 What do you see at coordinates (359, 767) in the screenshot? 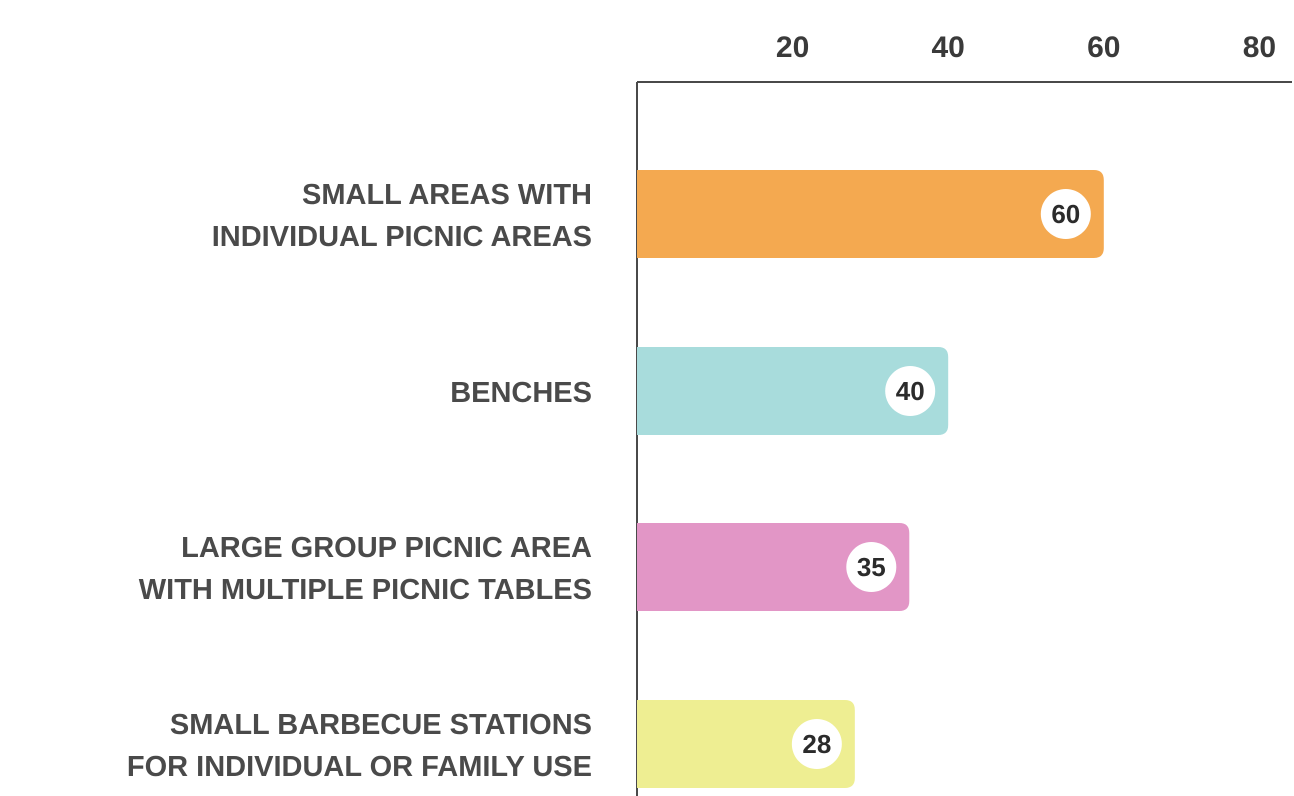
I see `category-label-line: FOR INDIVIDUAL OR FAMILY USE` at bounding box center [359, 767].